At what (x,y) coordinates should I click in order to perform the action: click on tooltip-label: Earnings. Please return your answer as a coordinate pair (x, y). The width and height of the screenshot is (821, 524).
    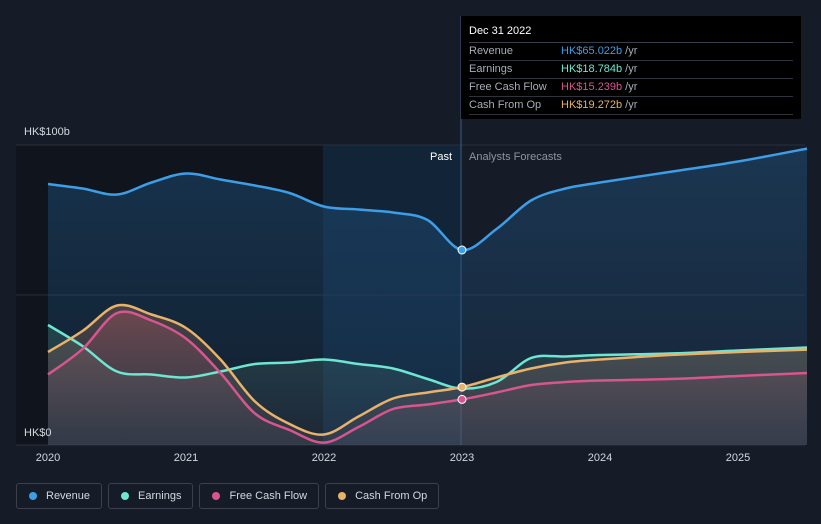
    Looking at the image, I should click on (491, 69).